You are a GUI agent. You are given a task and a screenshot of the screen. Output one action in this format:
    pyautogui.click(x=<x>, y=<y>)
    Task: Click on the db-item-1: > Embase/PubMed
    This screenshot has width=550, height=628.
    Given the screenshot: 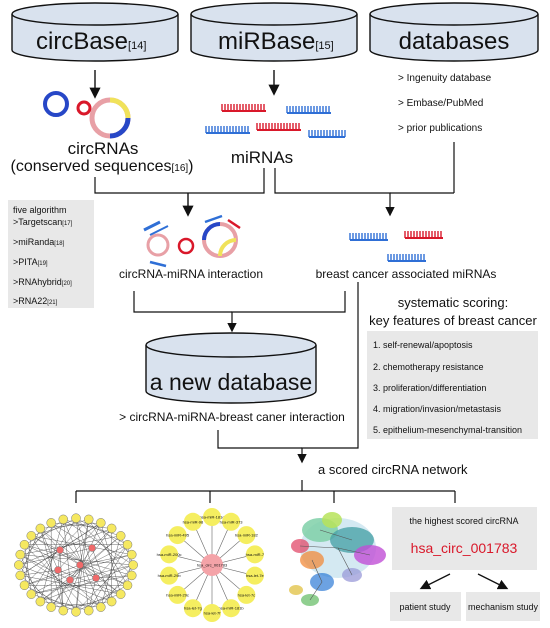 What is the action you would take?
    pyautogui.click(x=440, y=103)
    